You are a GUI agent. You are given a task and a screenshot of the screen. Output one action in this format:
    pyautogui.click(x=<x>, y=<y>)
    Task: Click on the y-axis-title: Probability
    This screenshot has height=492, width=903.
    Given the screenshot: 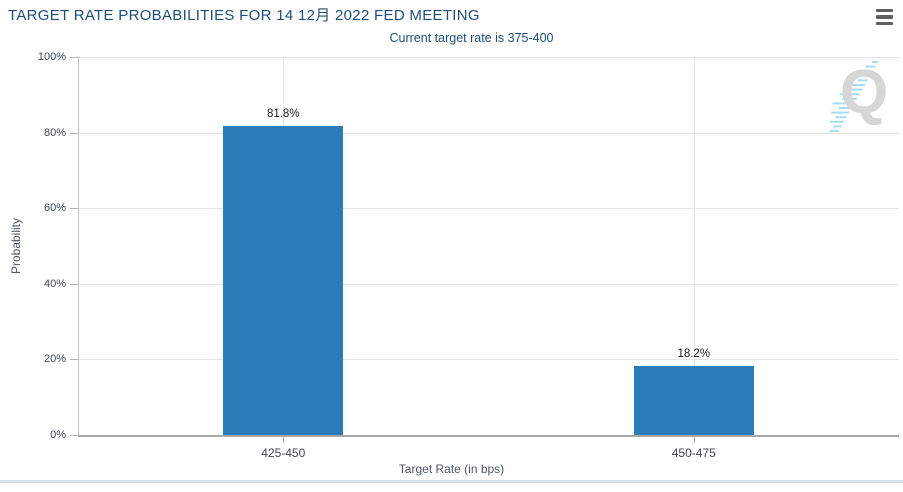 What is the action you would take?
    pyautogui.click(x=16, y=246)
    